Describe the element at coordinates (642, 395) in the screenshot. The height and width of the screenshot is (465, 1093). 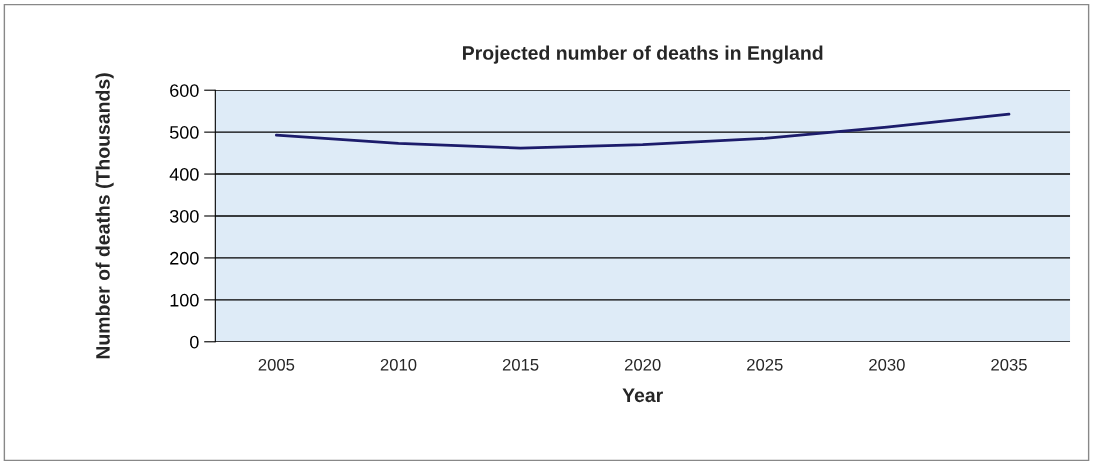
I see `x-axis-title: Year` at that location.